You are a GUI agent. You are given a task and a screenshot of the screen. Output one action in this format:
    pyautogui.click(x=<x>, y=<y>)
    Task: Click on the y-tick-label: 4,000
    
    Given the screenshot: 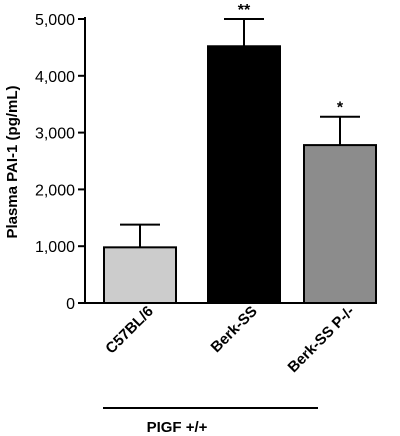 What is the action you would take?
    pyautogui.click(x=55, y=77)
    